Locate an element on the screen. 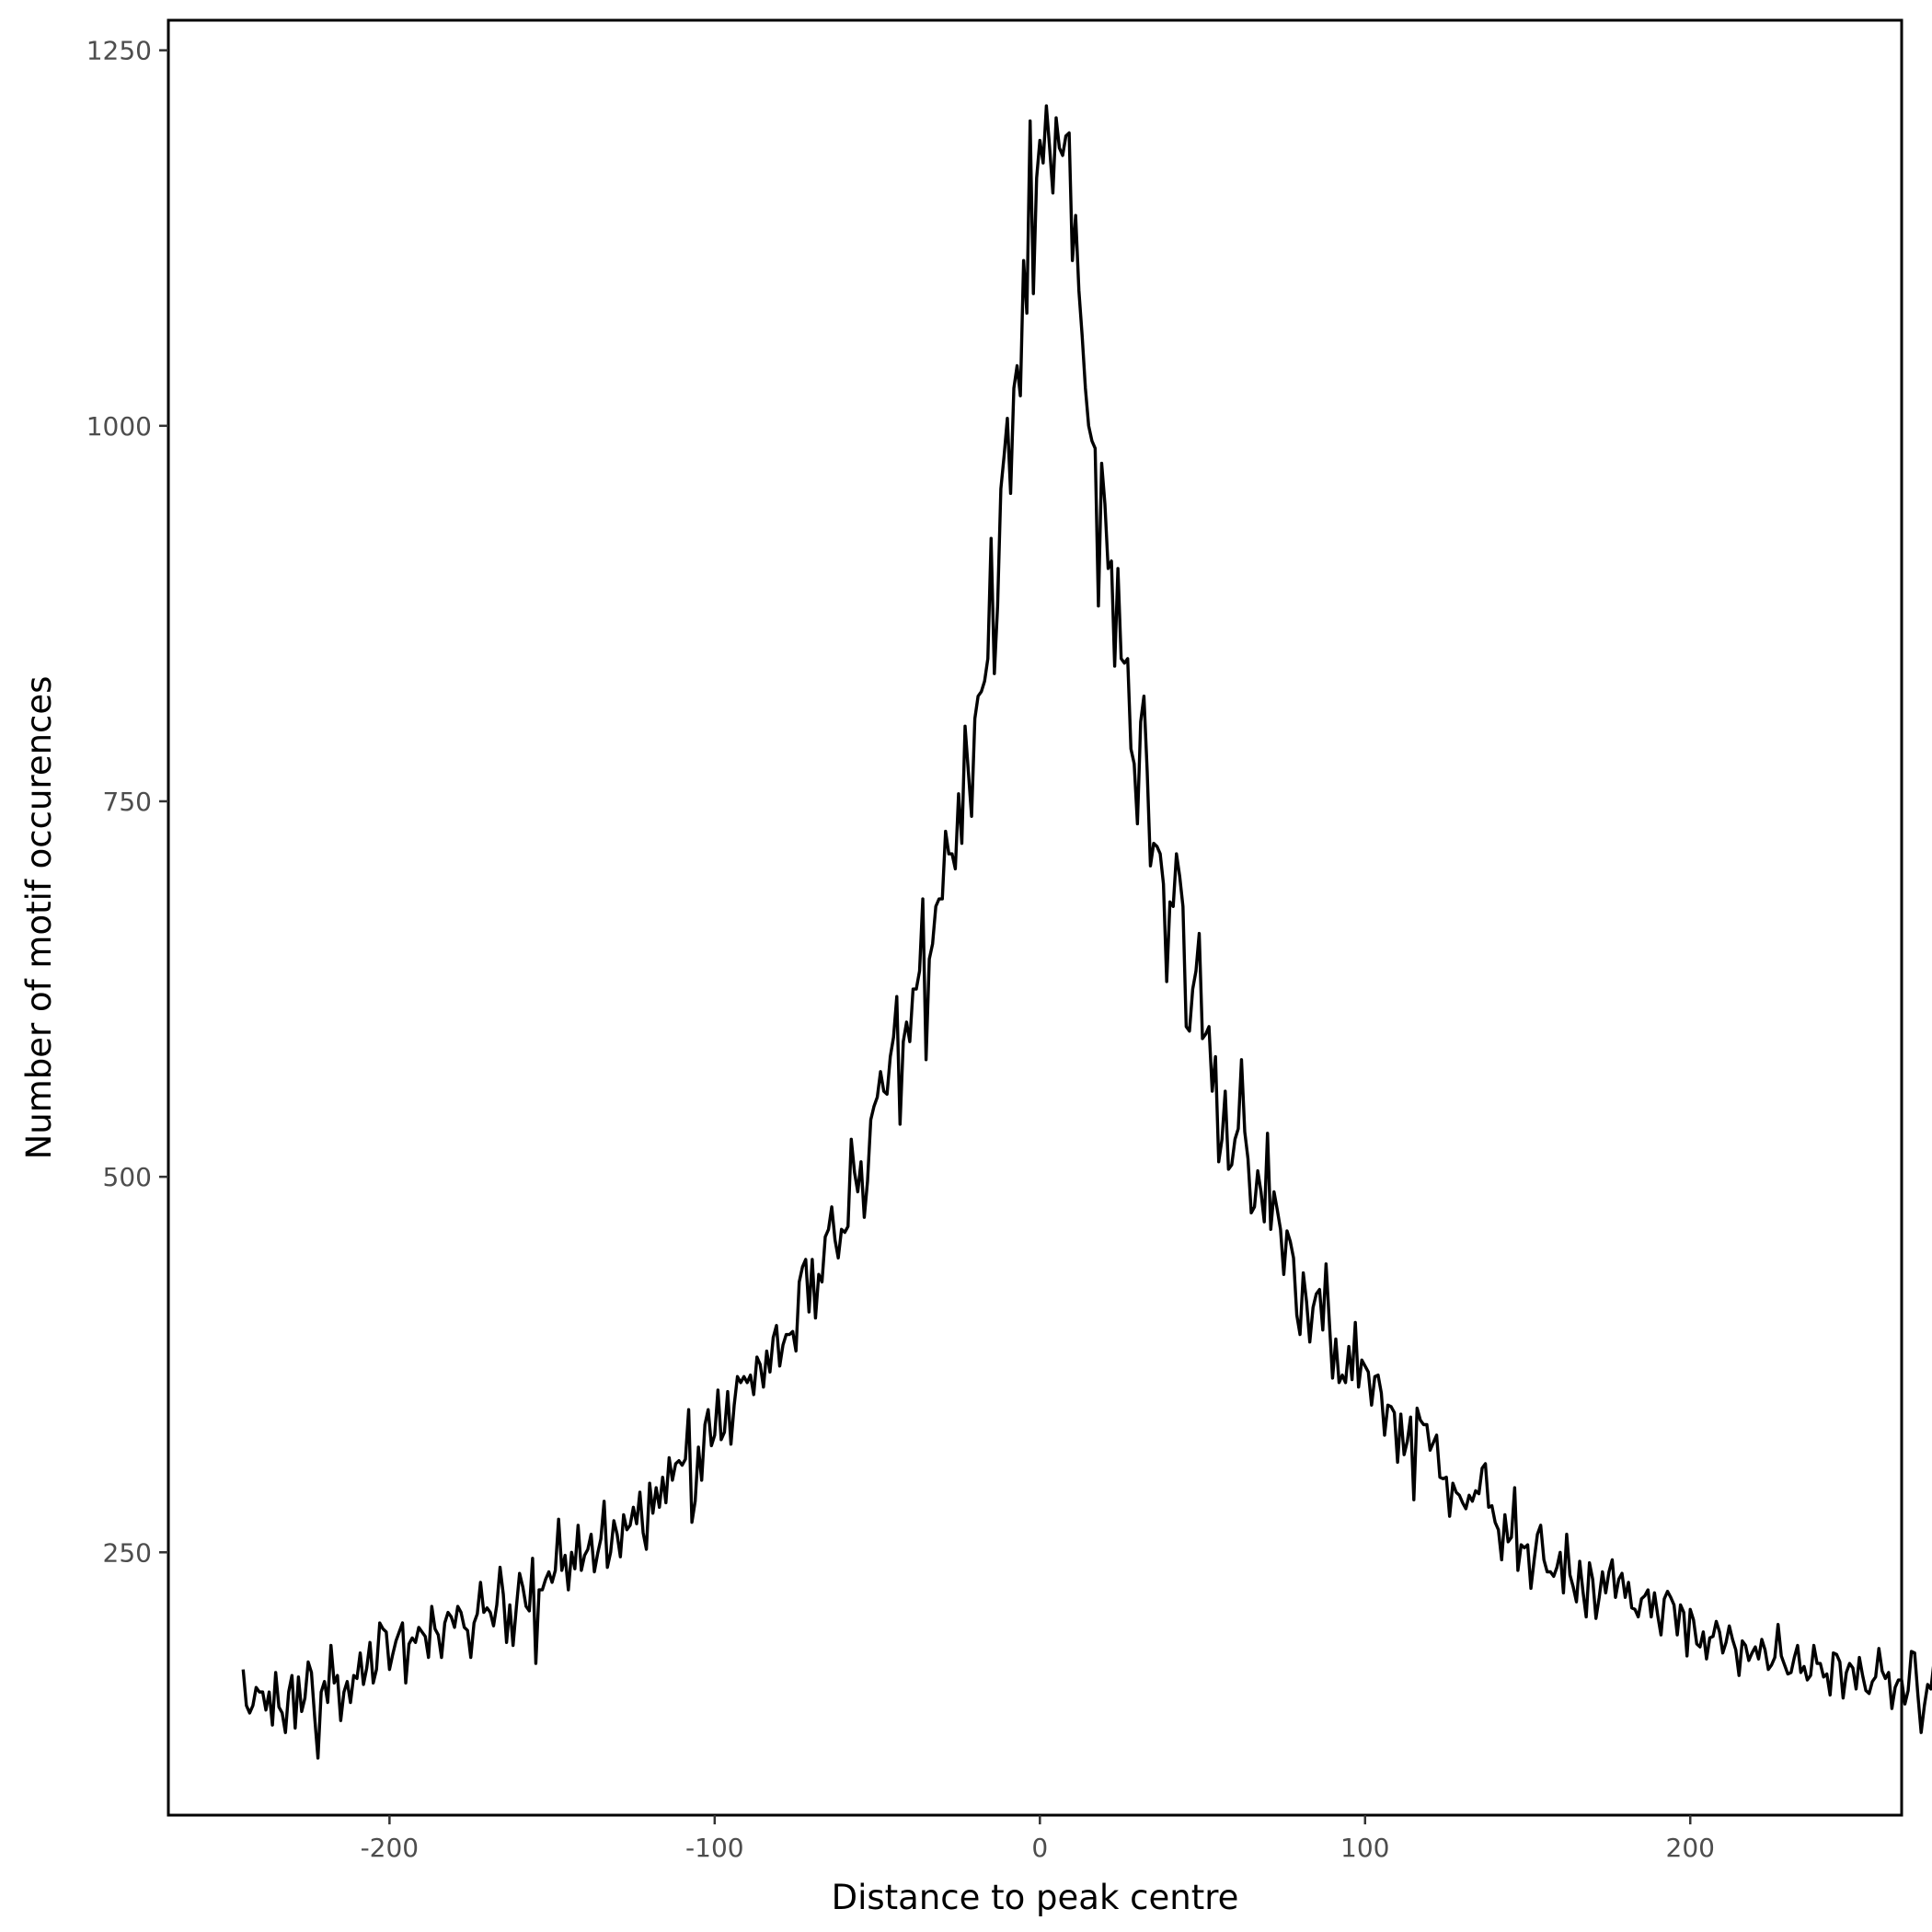 This screenshot has height=1932, width=1932. x-axis-ticks: -200 -100 0 100 200 is located at coordinates (1038, 1839).